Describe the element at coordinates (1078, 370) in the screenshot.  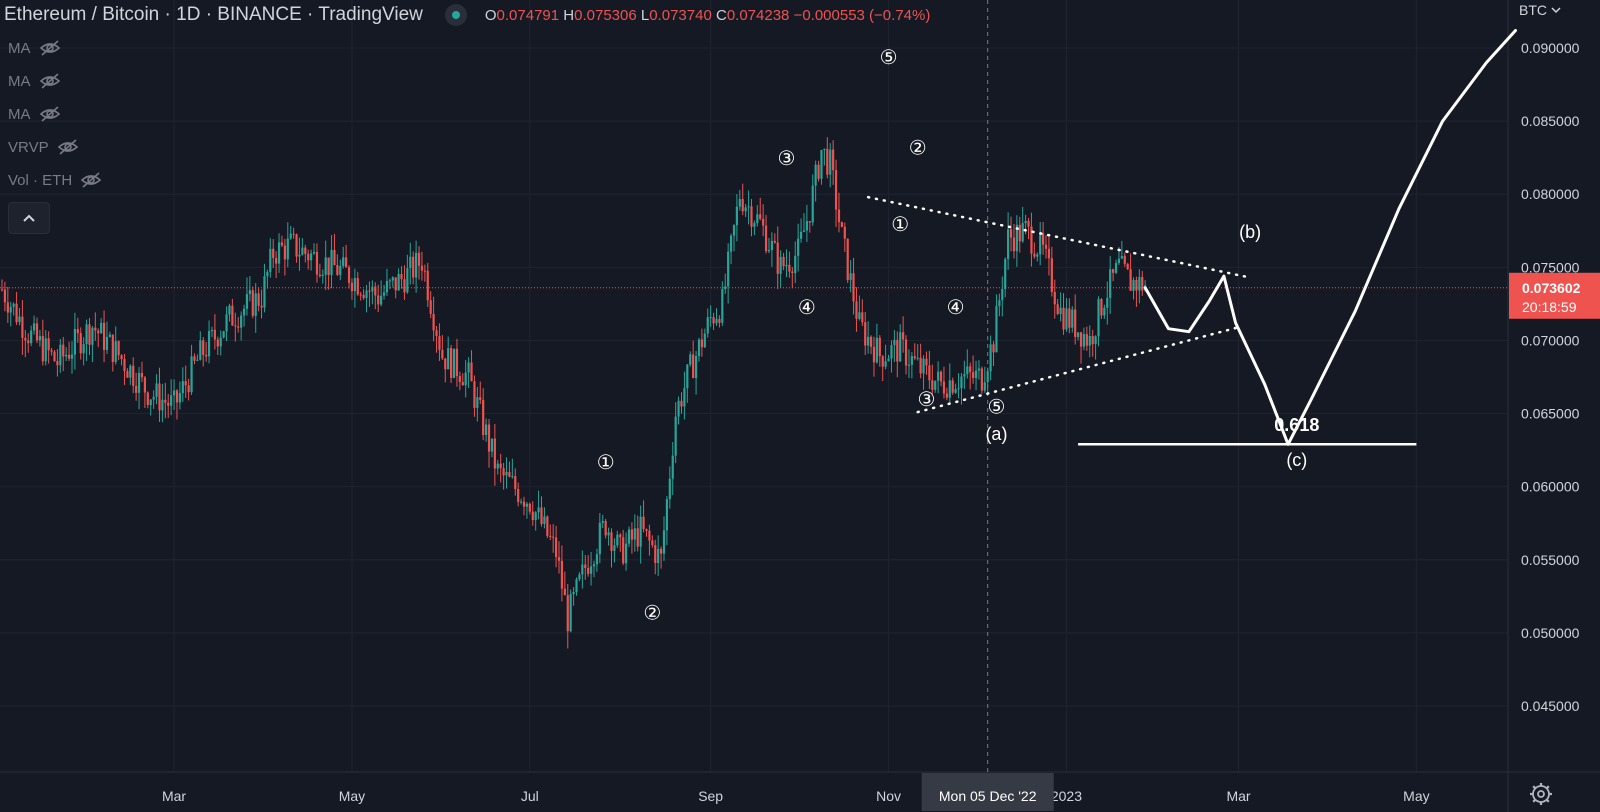
I see `triangle-lower-trendline` at that location.